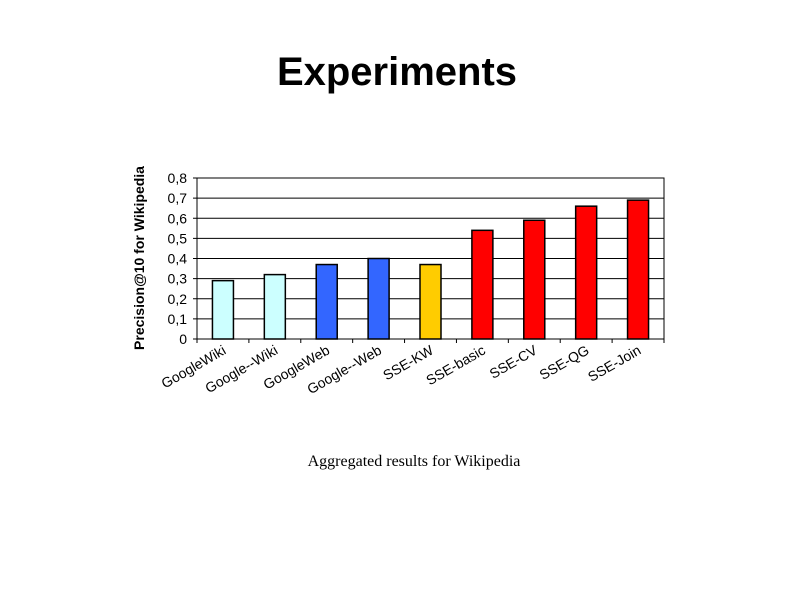 This screenshot has height=595, width=794. I want to click on x-tick-label: SSE-CV, so click(514, 361).